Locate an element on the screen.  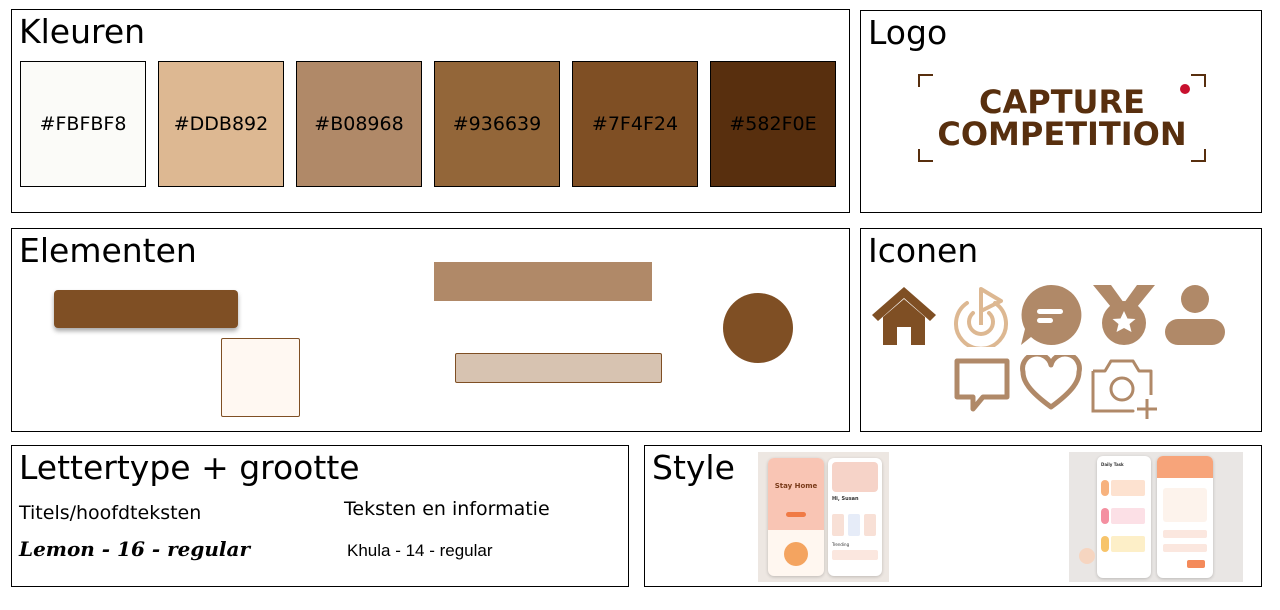
heading-font-spec: Lemon - 16 - regular is located at coordinates (134, 549).